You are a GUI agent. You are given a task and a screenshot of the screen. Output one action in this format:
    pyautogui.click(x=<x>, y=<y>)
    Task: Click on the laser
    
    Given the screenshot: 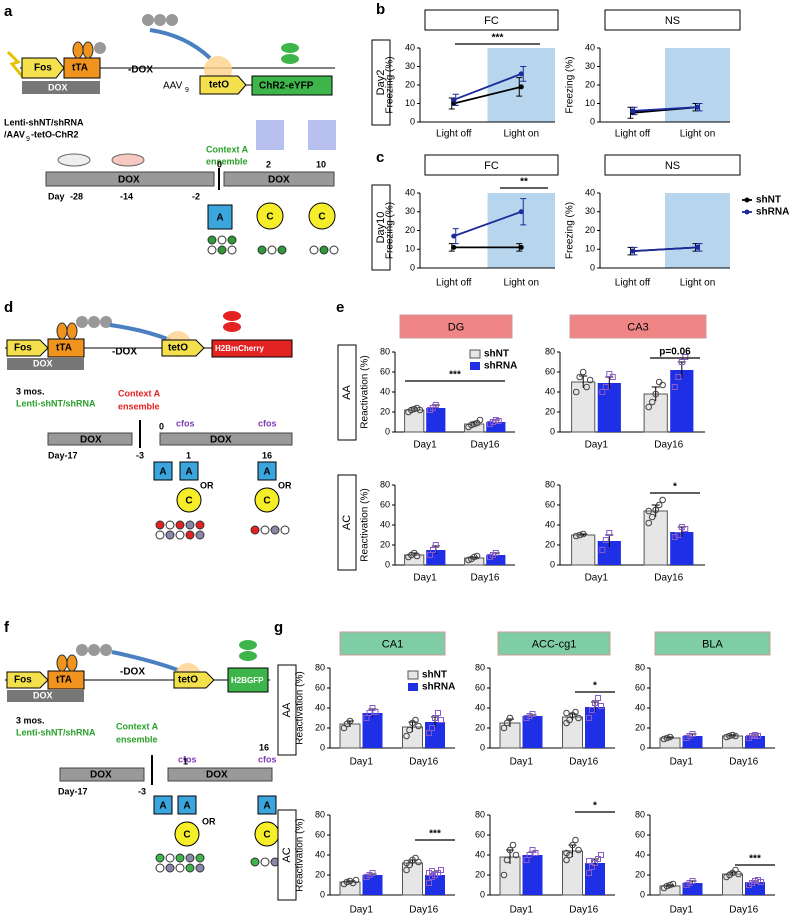 What is the action you would take?
    pyautogui.click(x=270, y=135)
    